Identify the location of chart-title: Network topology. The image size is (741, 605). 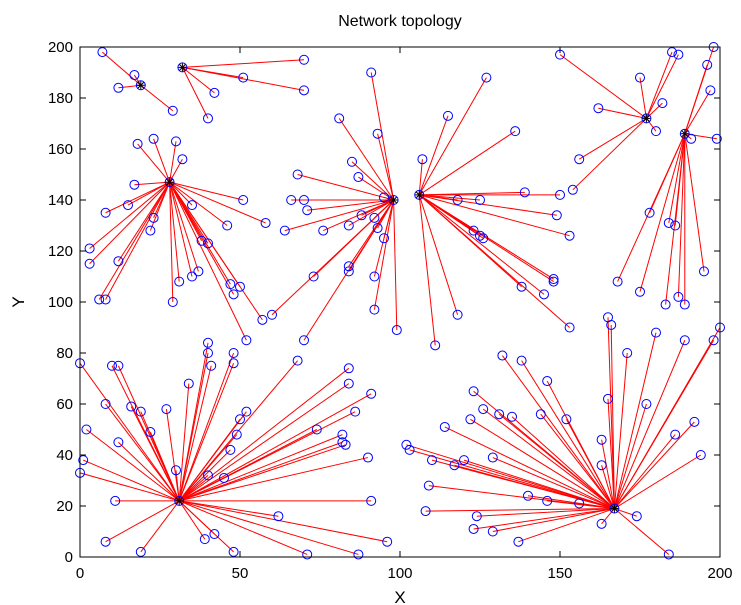
(400, 21).